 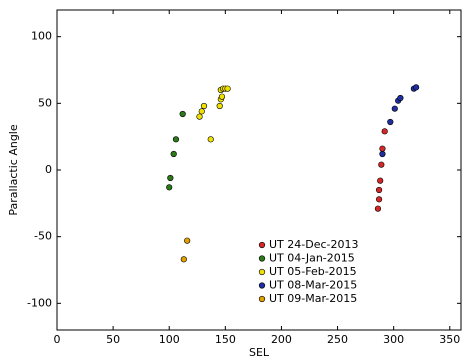 What do you see at coordinates (39, 302) in the screenshot?
I see `y-tick-label: -100` at bounding box center [39, 302].